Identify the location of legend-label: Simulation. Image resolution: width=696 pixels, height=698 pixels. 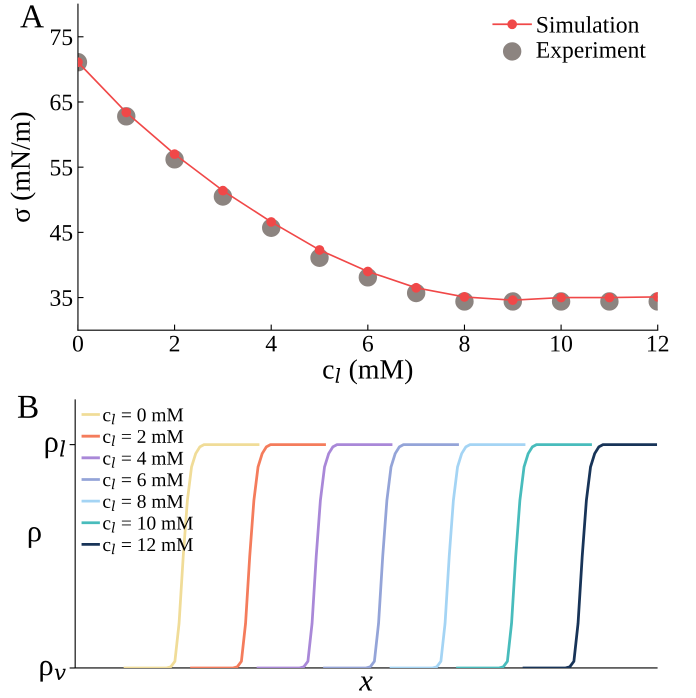
(588, 24).